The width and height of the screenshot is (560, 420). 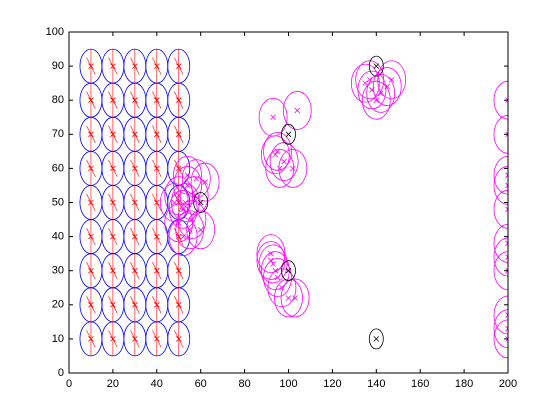 I want to click on y-tick-label: 0, so click(x=61, y=373).